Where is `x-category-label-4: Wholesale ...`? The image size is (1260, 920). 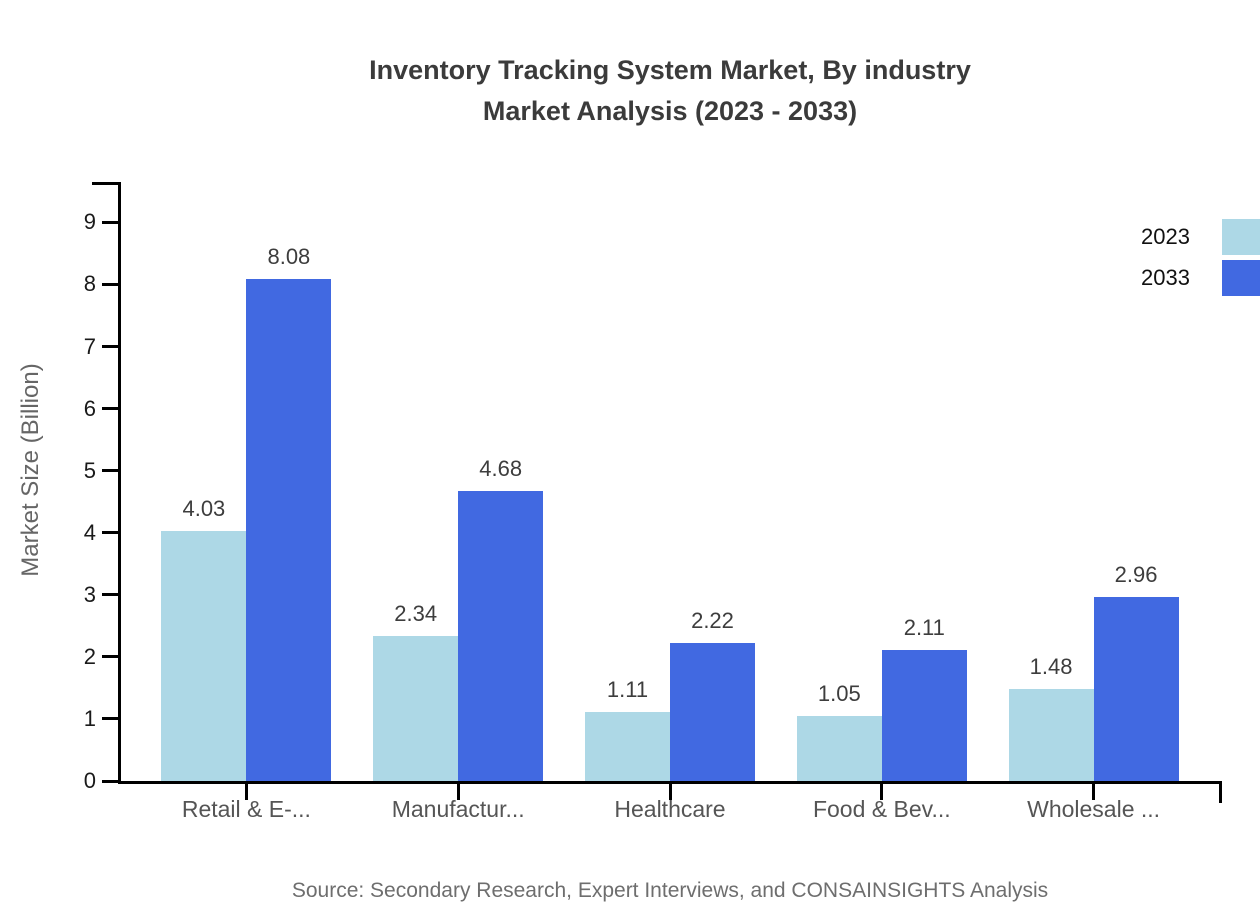
x-category-label-4: Wholesale ... is located at coordinates (1094, 809).